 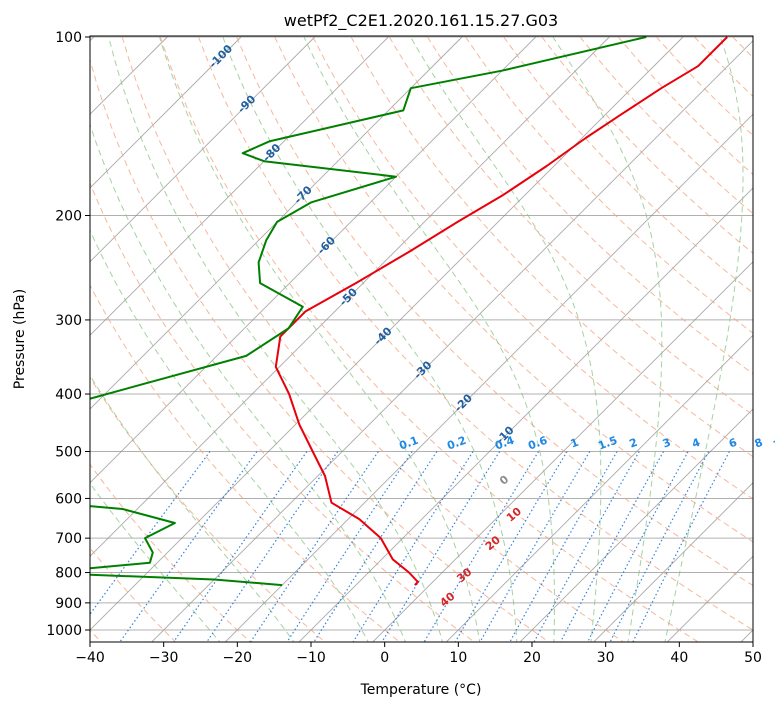 What do you see at coordinates (64, 631) in the screenshot?
I see `y-tick-label: 1000` at bounding box center [64, 631].